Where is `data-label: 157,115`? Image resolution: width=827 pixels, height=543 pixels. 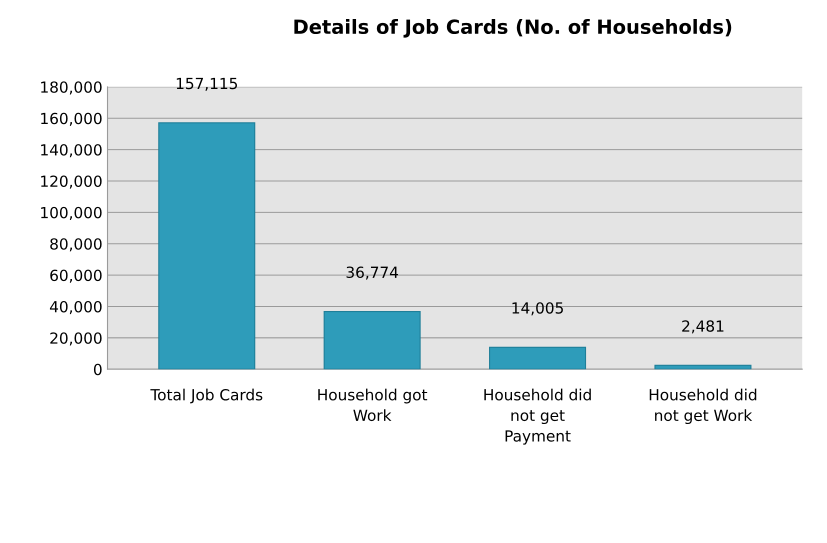
data-label: 157,115 is located at coordinates (207, 84).